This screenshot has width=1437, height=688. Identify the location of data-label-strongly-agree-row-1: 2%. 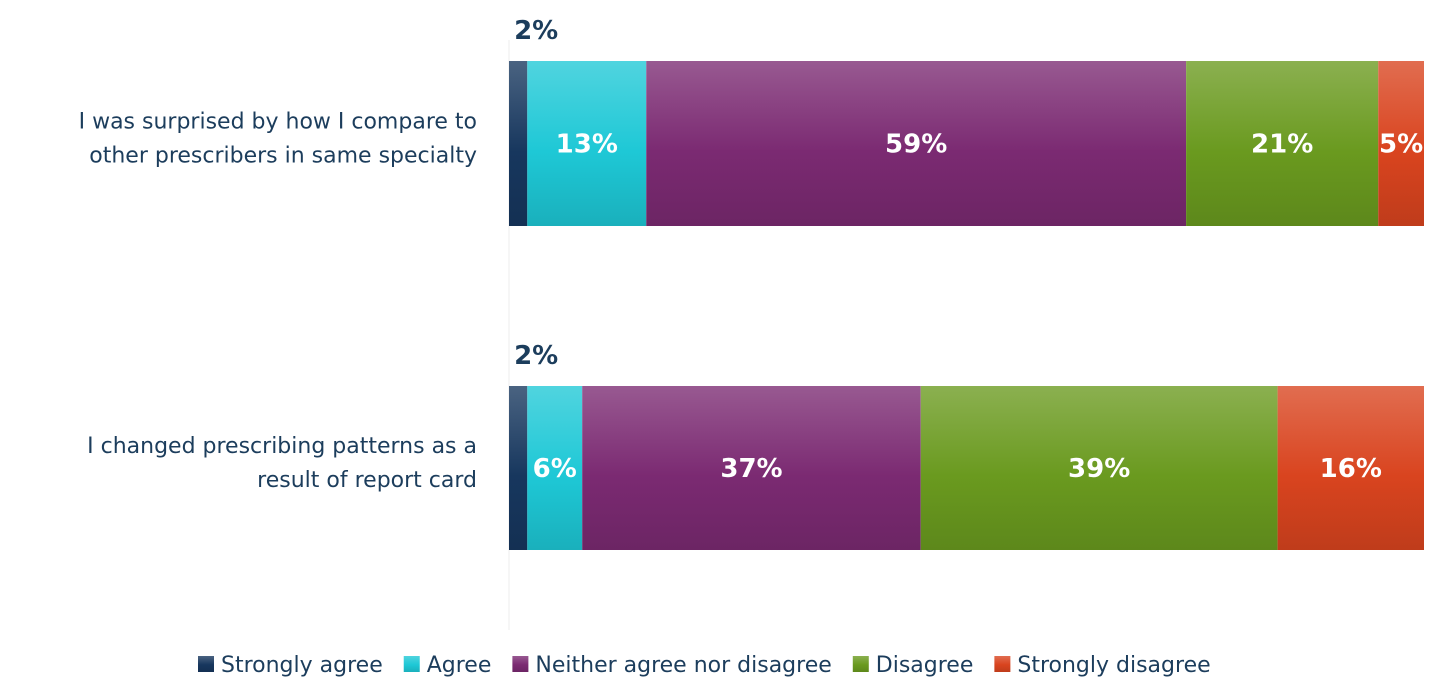
(536, 31).